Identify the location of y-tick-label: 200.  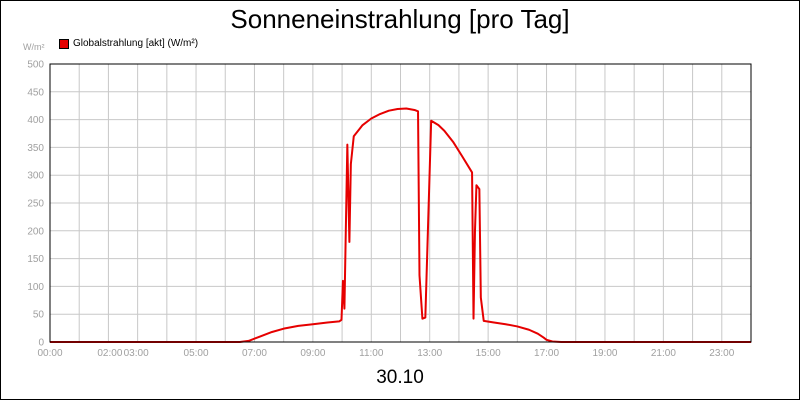
(35, 231).